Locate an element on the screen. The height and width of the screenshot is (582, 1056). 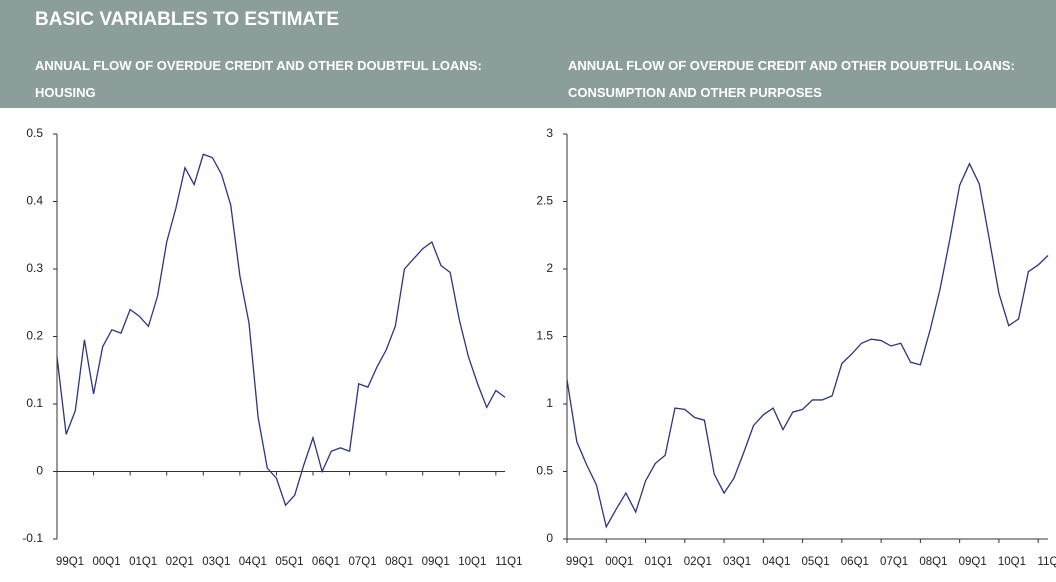
y-tick-label: 1 is located at coordinates (549, 403).